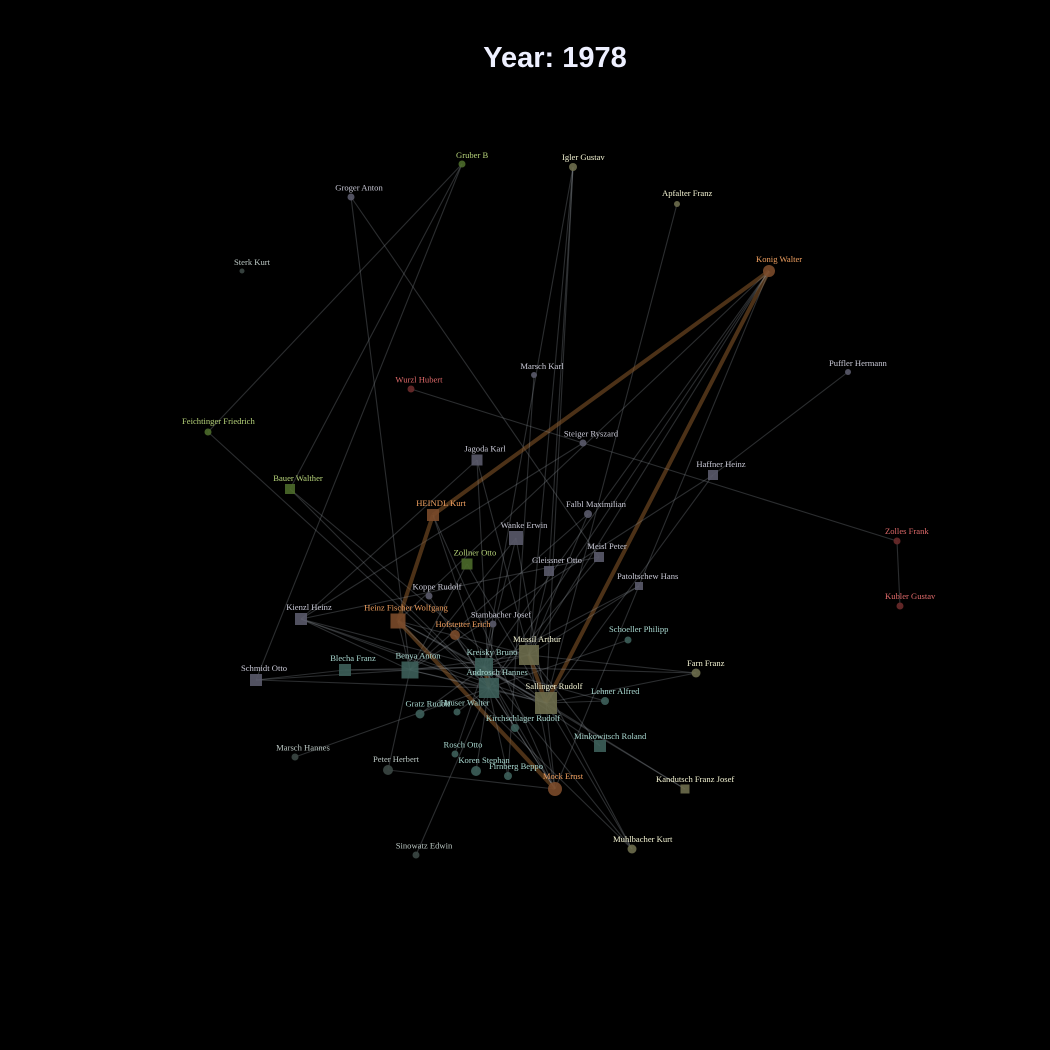  I want to click on node-label-kubler-gustav: Kubler Gustav, so click(910, 596).